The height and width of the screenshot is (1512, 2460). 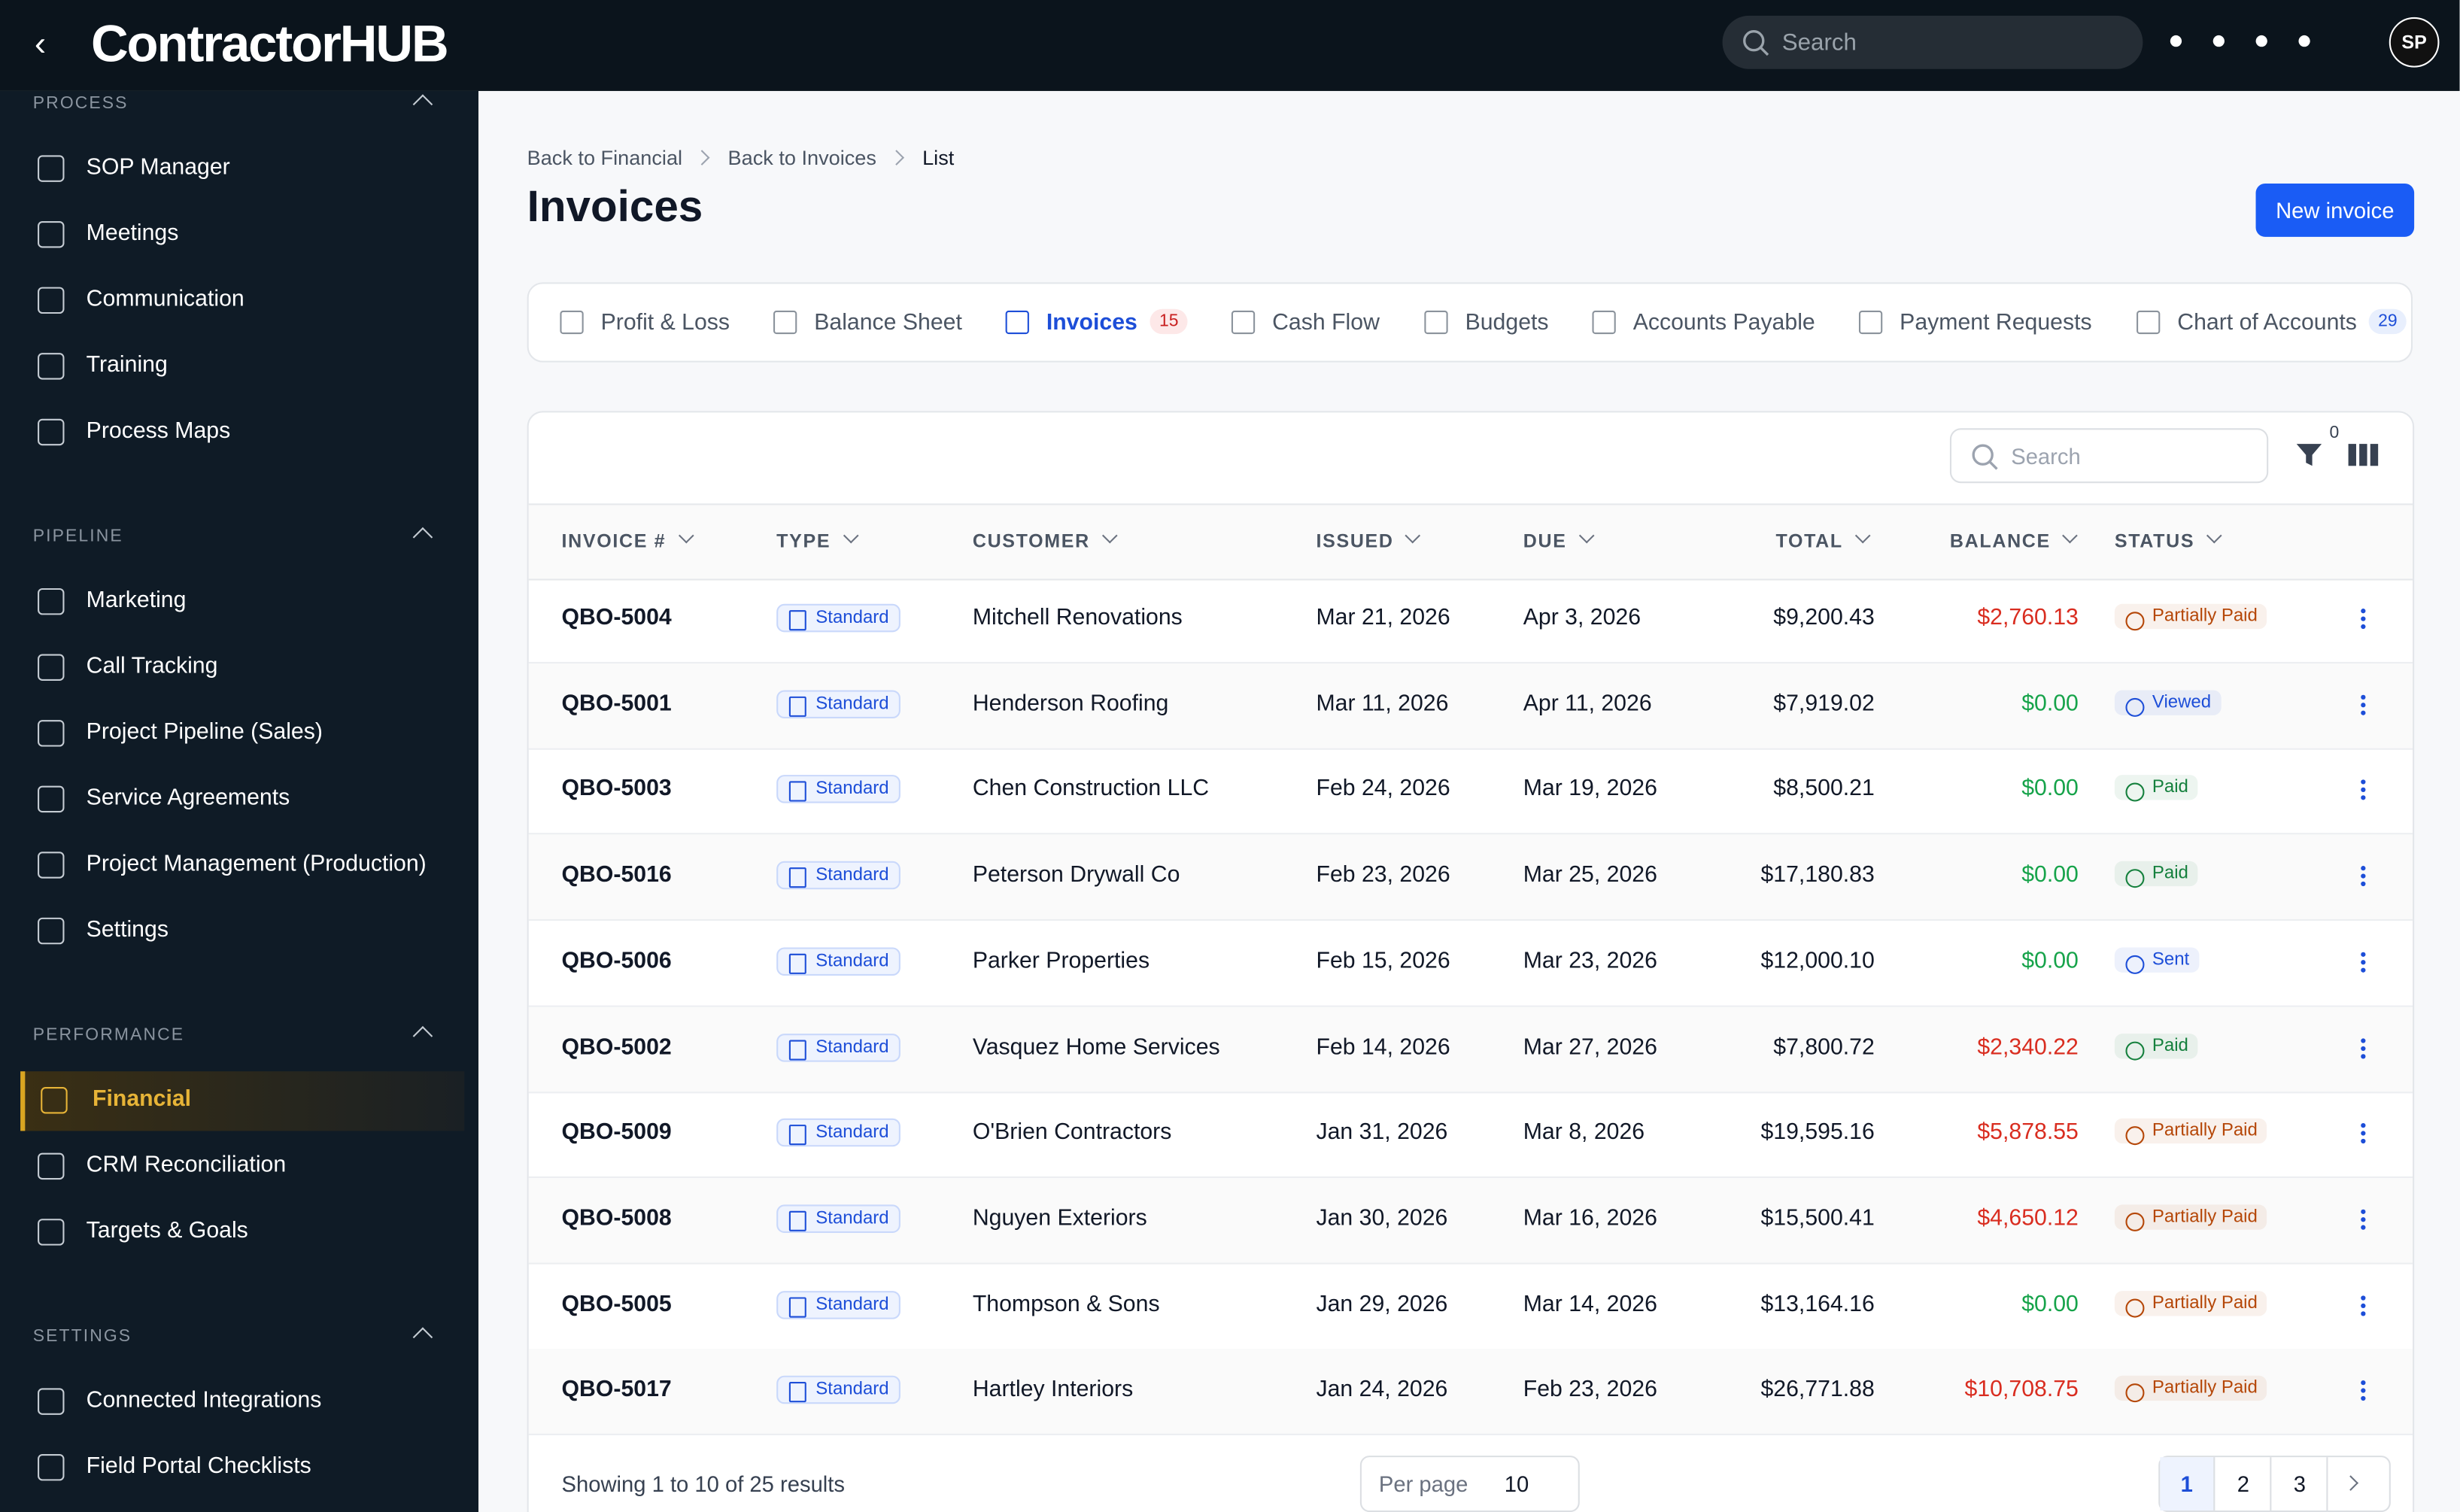 What do you see at coordinates (1355, 541) in the screenshot?
I see `column-header: ISSUED` at bounding box center [1355, 541].